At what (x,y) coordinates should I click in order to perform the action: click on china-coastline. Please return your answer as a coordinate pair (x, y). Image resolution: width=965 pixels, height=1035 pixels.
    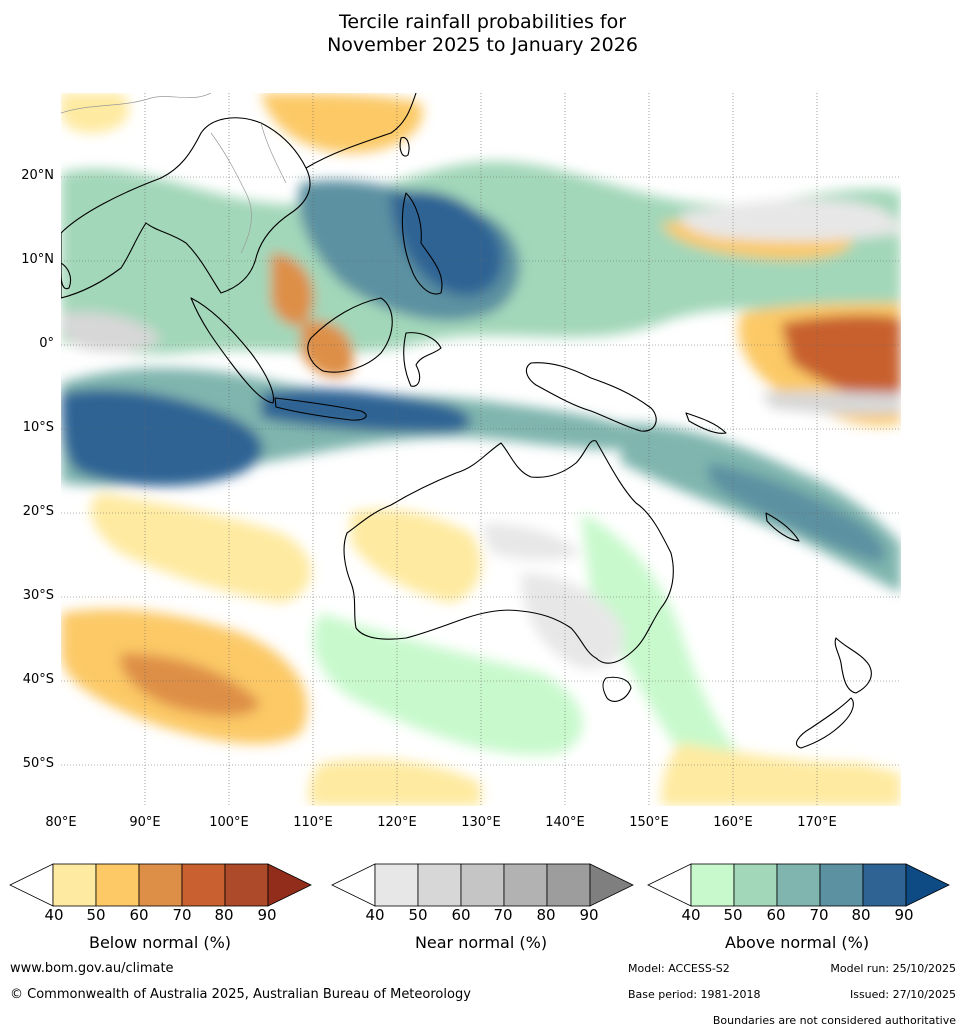
    Looking at the image, I should click on (361, 131).